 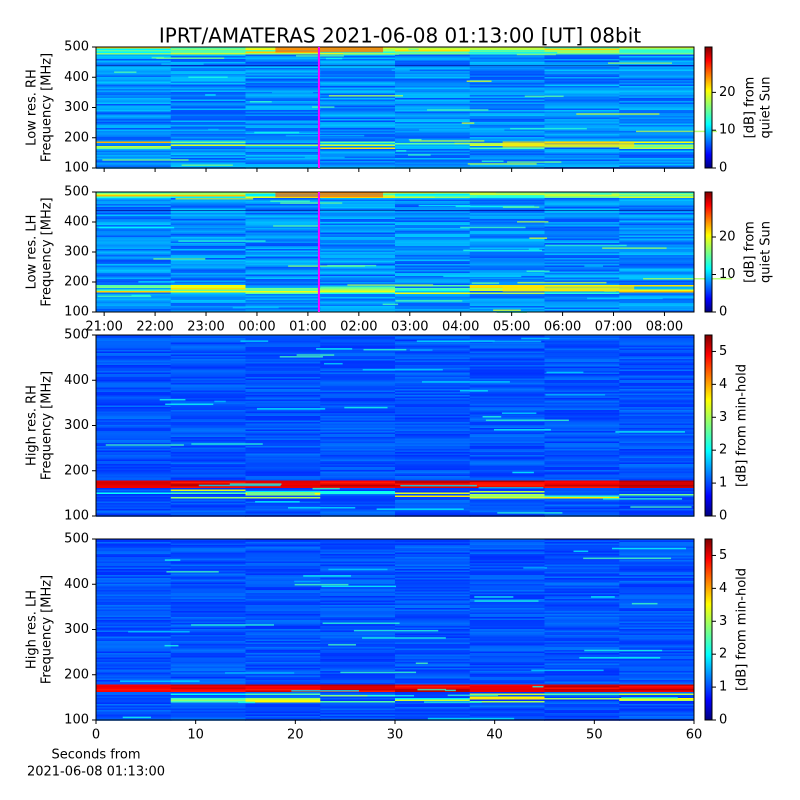 I want to click on colorbar, so click(x=708, y=107).